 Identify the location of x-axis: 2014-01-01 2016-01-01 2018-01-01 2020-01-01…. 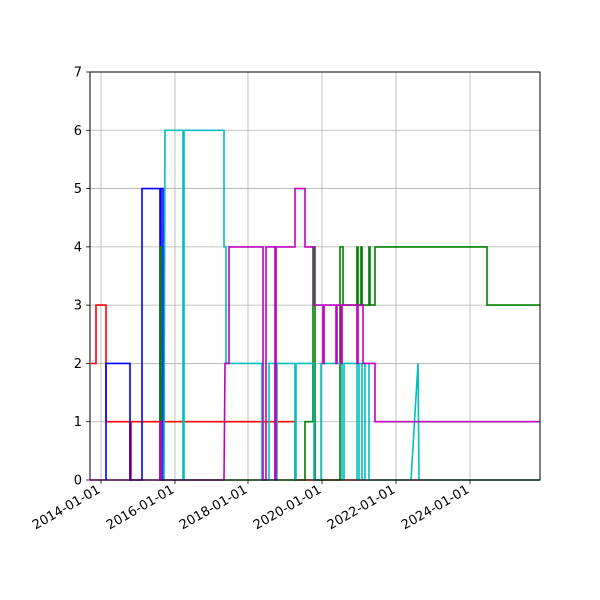
(251, 506).